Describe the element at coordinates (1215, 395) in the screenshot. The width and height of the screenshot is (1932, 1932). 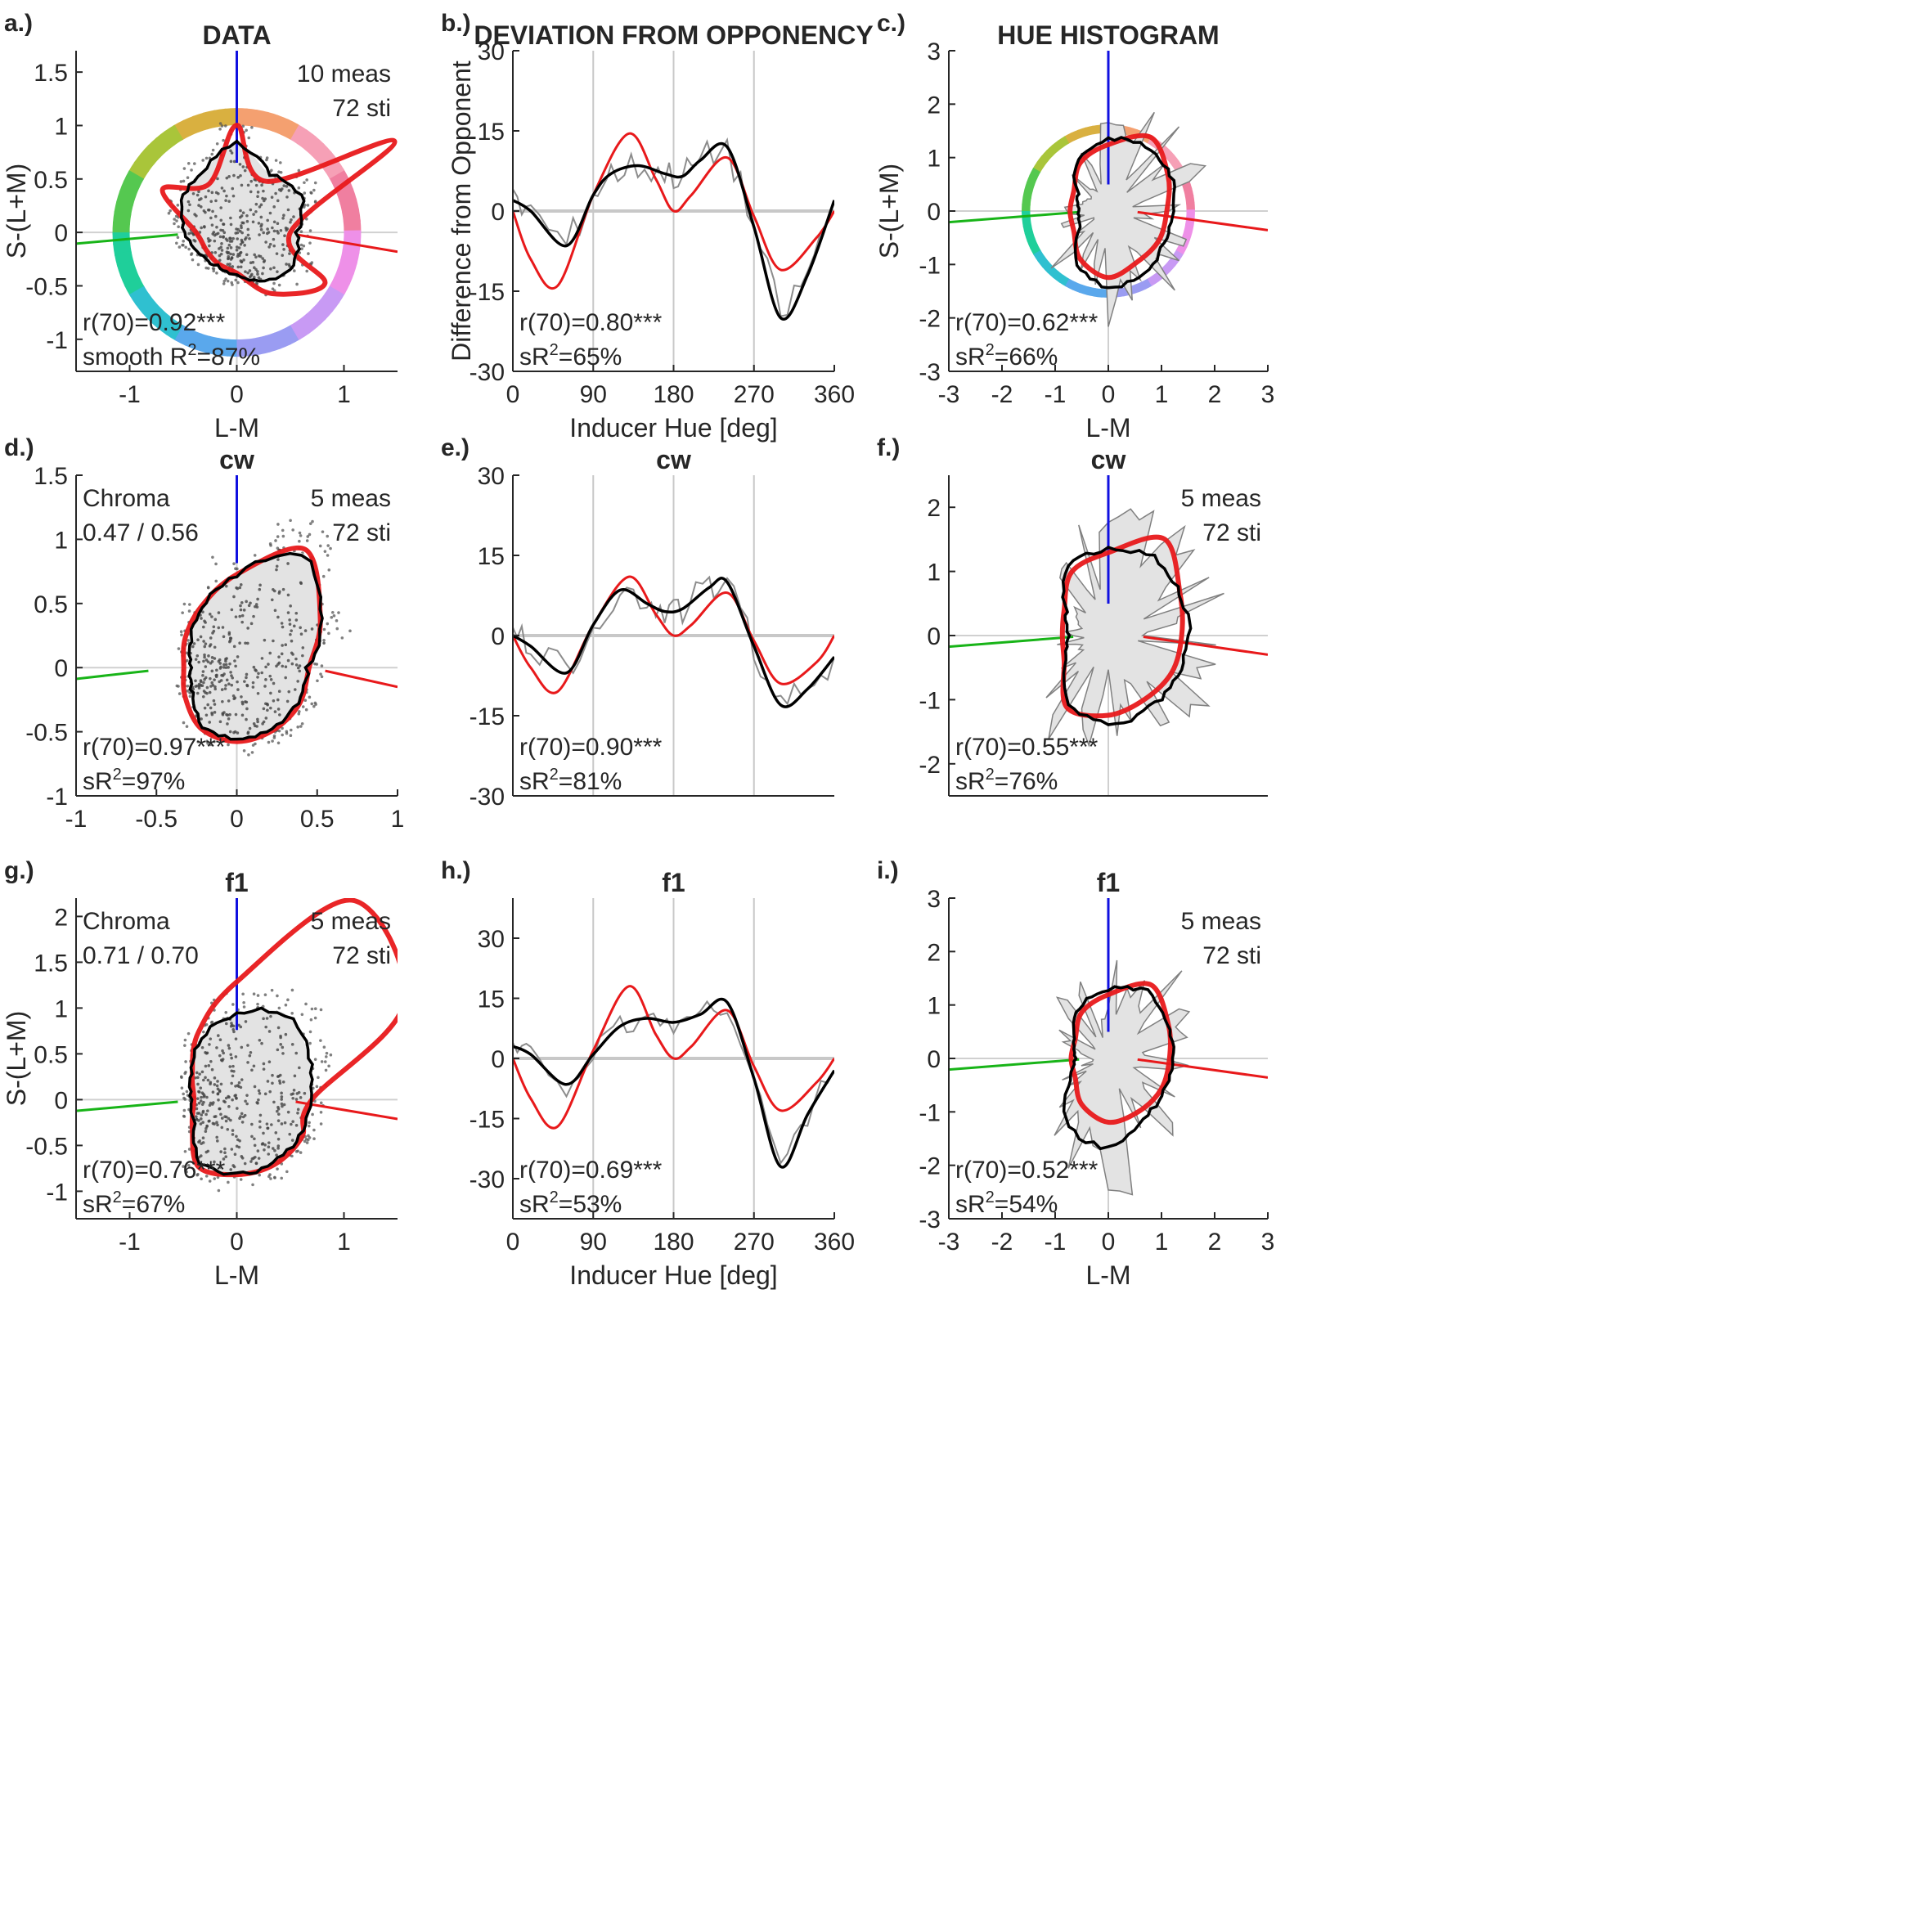
I see `x-tick-label: 2` at that location.